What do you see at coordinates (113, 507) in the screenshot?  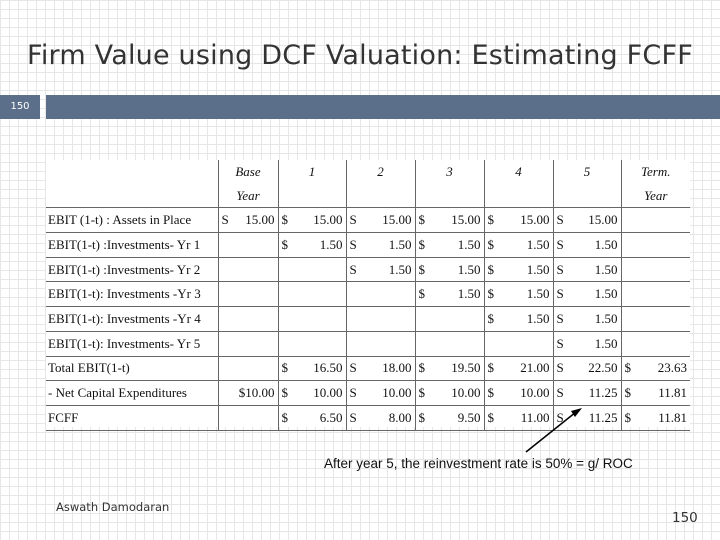 I see `footer-author: Aswath Damodaran` at bounding box center [113, 507].